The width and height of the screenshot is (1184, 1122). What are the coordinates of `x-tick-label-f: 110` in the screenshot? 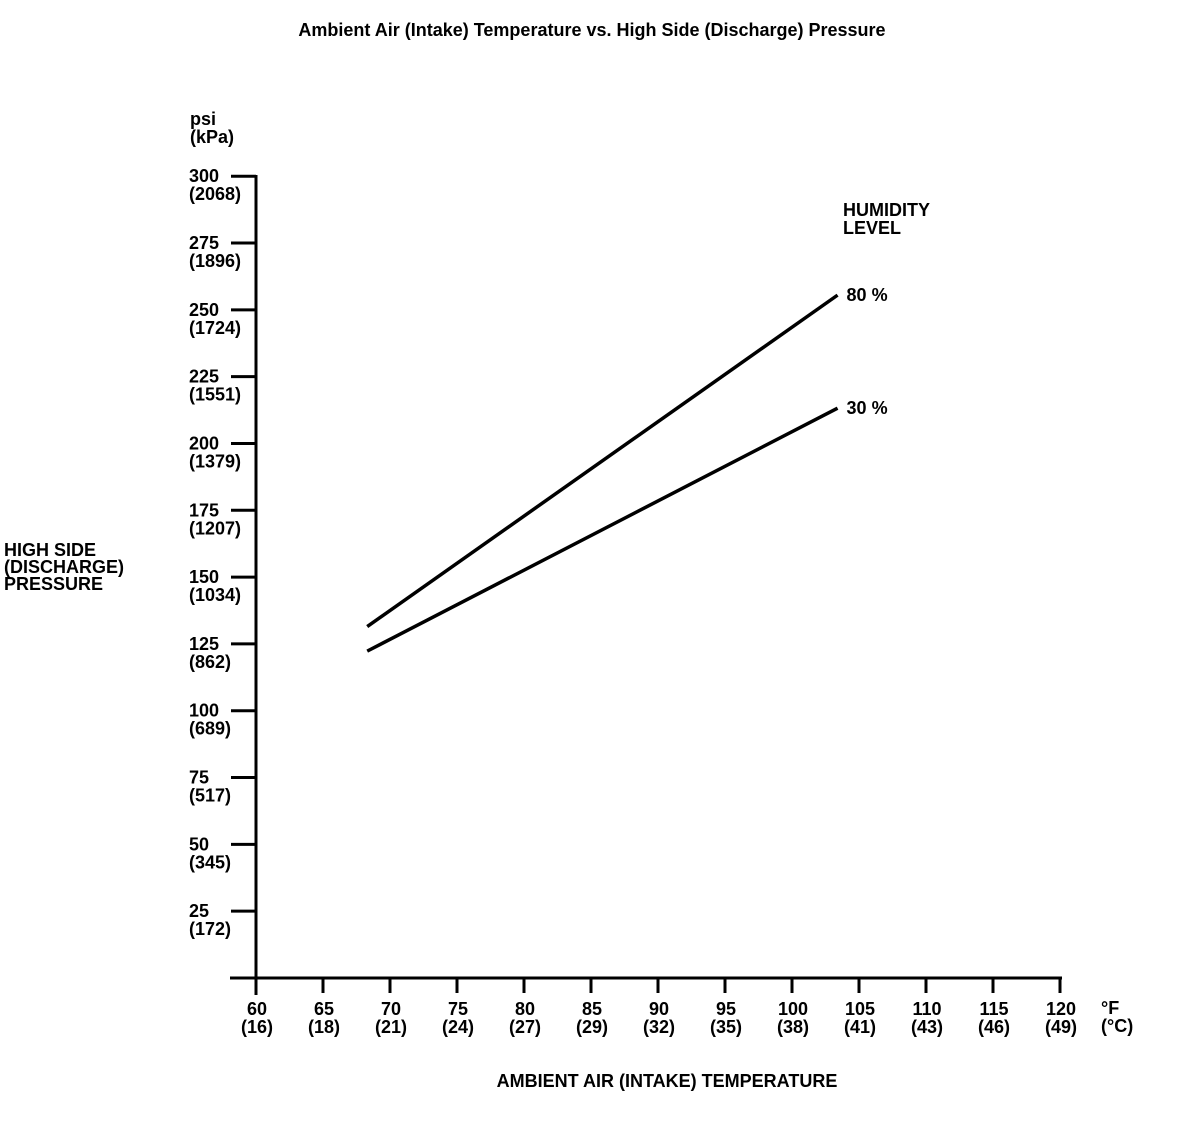 It's located at (926, 1009).